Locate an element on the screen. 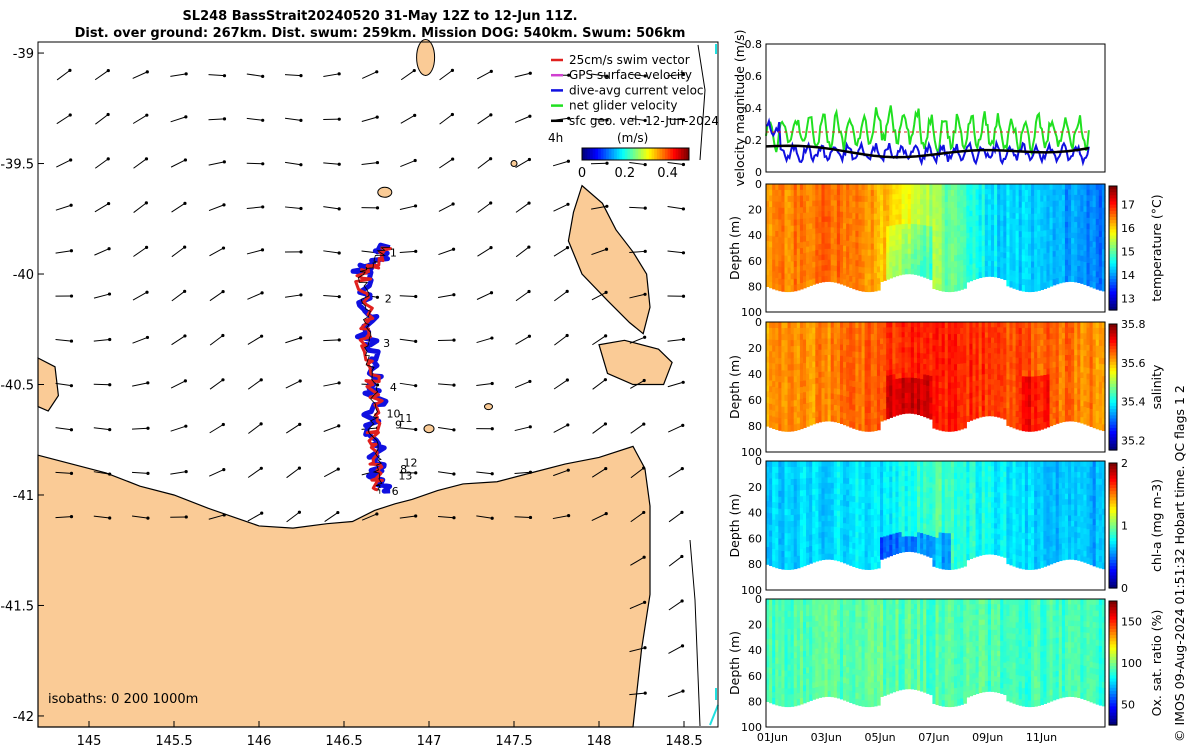  colorbar-tick-label: 35.6 is located at coordinates (1133, 363).